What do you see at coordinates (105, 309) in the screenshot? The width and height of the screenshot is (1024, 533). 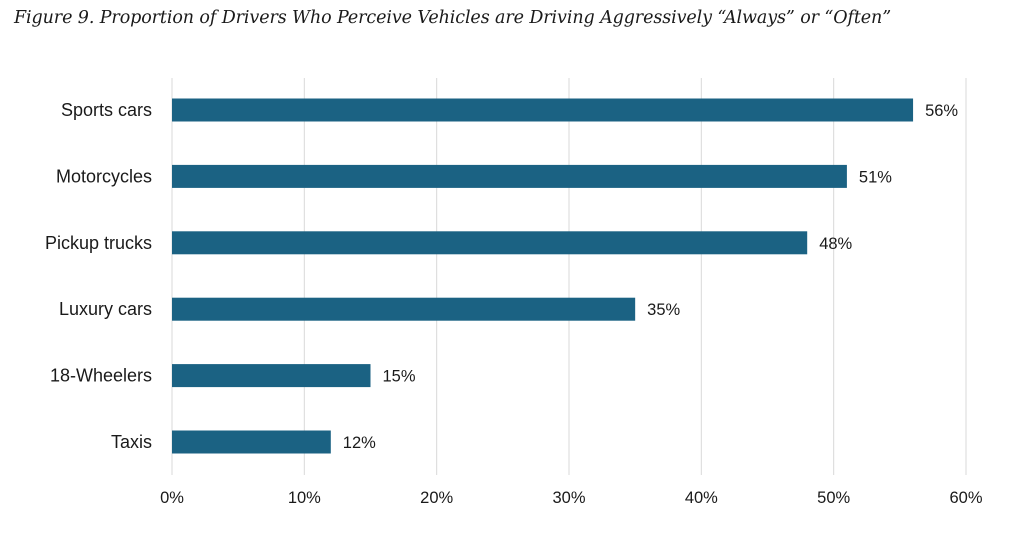 I see `category-label: Luxury cars` at bounding box center [105, 309].